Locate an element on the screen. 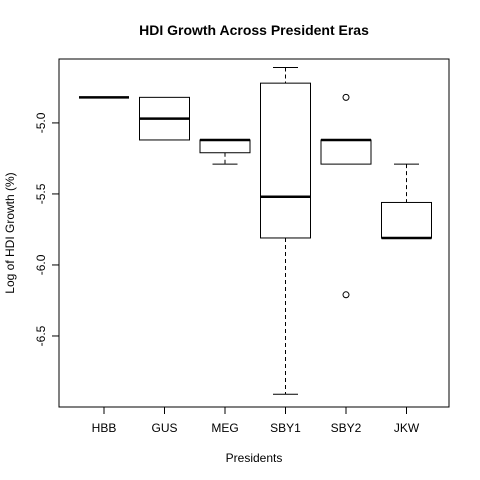 The image size is (480, 480). y-axis: -5.0 -5.5 -6.0 -6.5 is located at coordinates (47, 229).